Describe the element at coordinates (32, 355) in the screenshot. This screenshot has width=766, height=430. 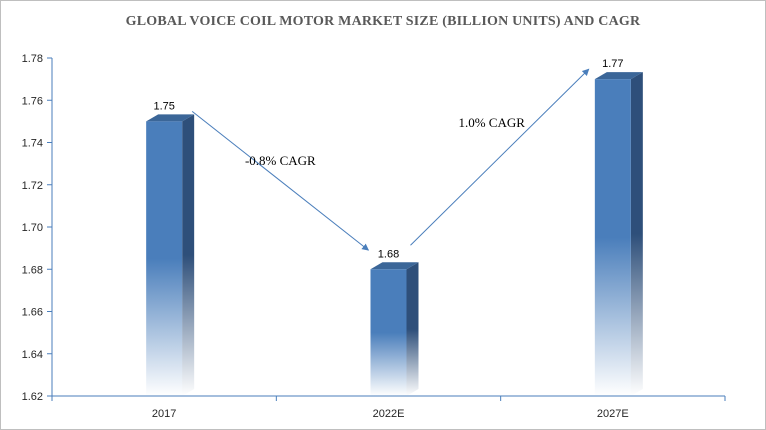
I see `y-tick-label: 1.64` at that location.